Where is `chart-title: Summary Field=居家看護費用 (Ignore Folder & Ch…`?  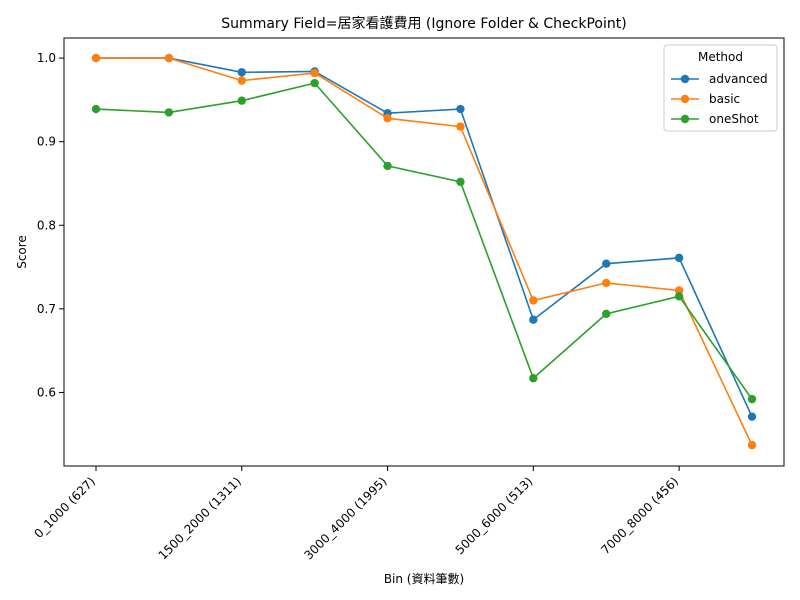 chart-title: Summary Field=居家看護費用 (Ignore Folder & Ch… is located at coordinates (423, 23).